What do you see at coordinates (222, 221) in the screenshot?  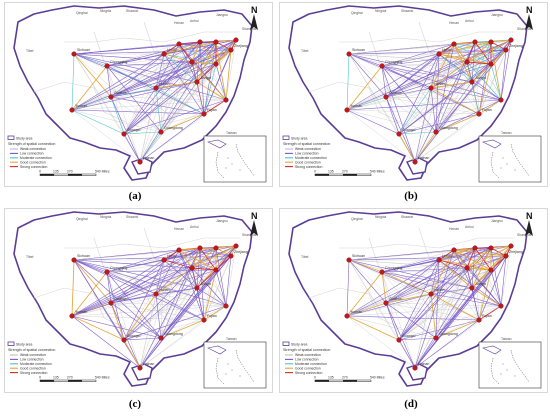 I see `region-label: Jiangsu` at bounding box center [222, 221].